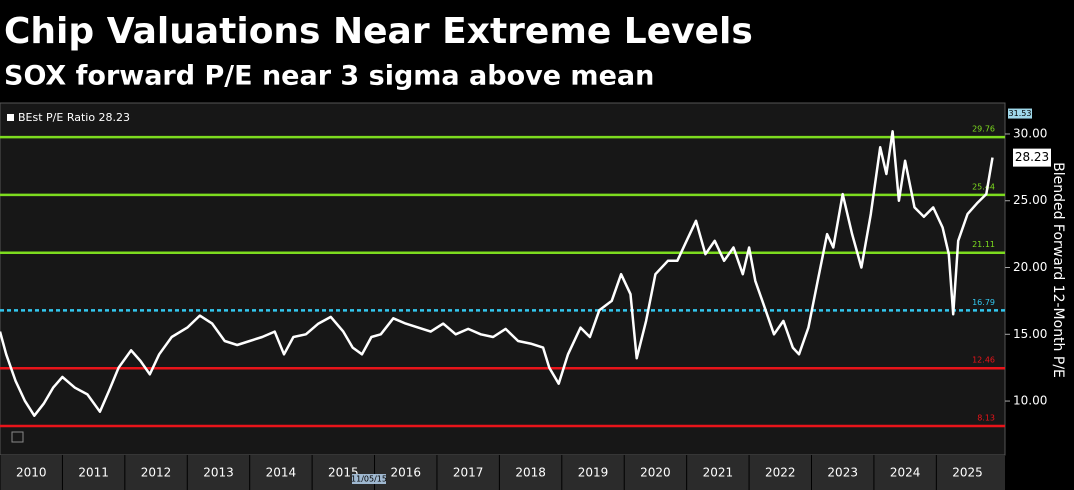  I want to click on last-value-label: 28.23, so click(1032, 157).